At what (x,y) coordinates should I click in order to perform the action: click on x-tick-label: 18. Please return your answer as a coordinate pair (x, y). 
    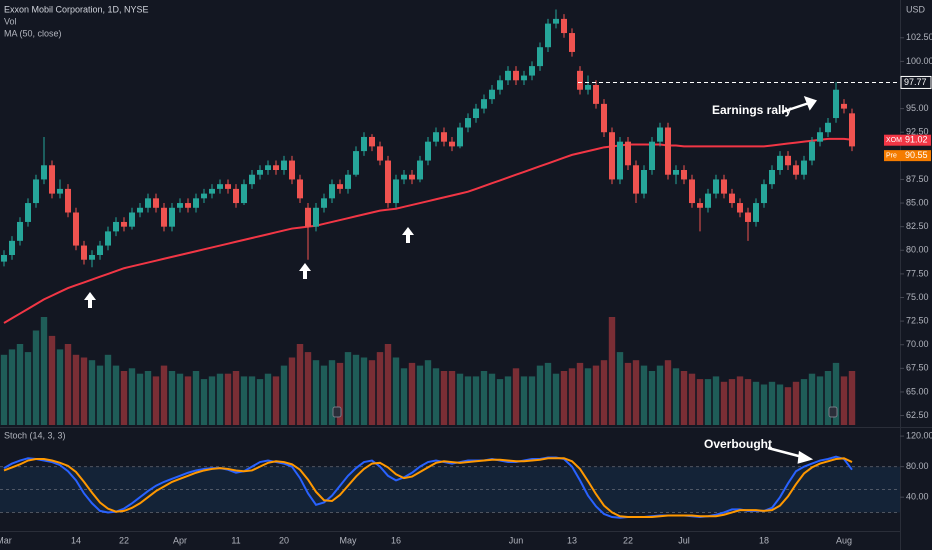
    Looking at the image, I should click on (764, 540).